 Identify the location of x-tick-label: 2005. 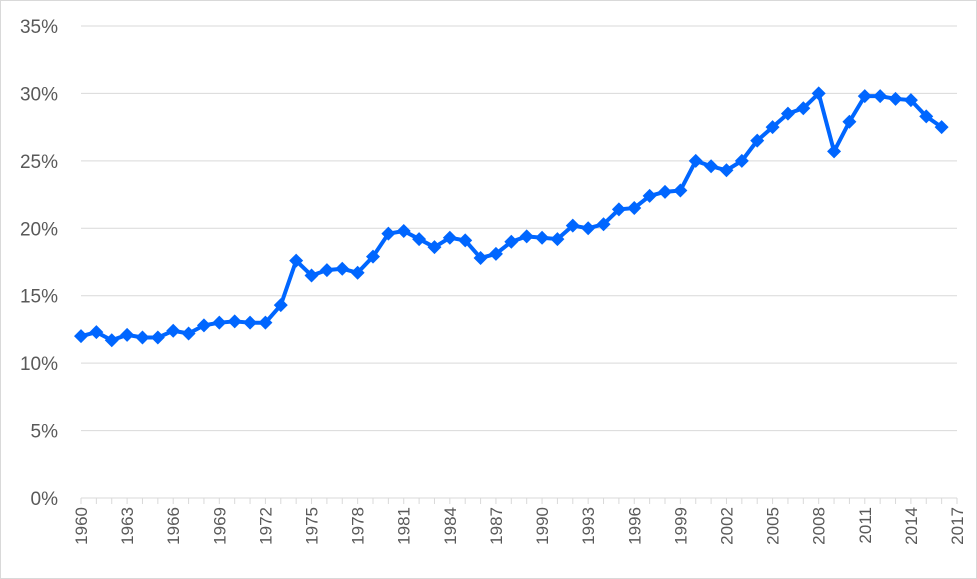
(773, 526).